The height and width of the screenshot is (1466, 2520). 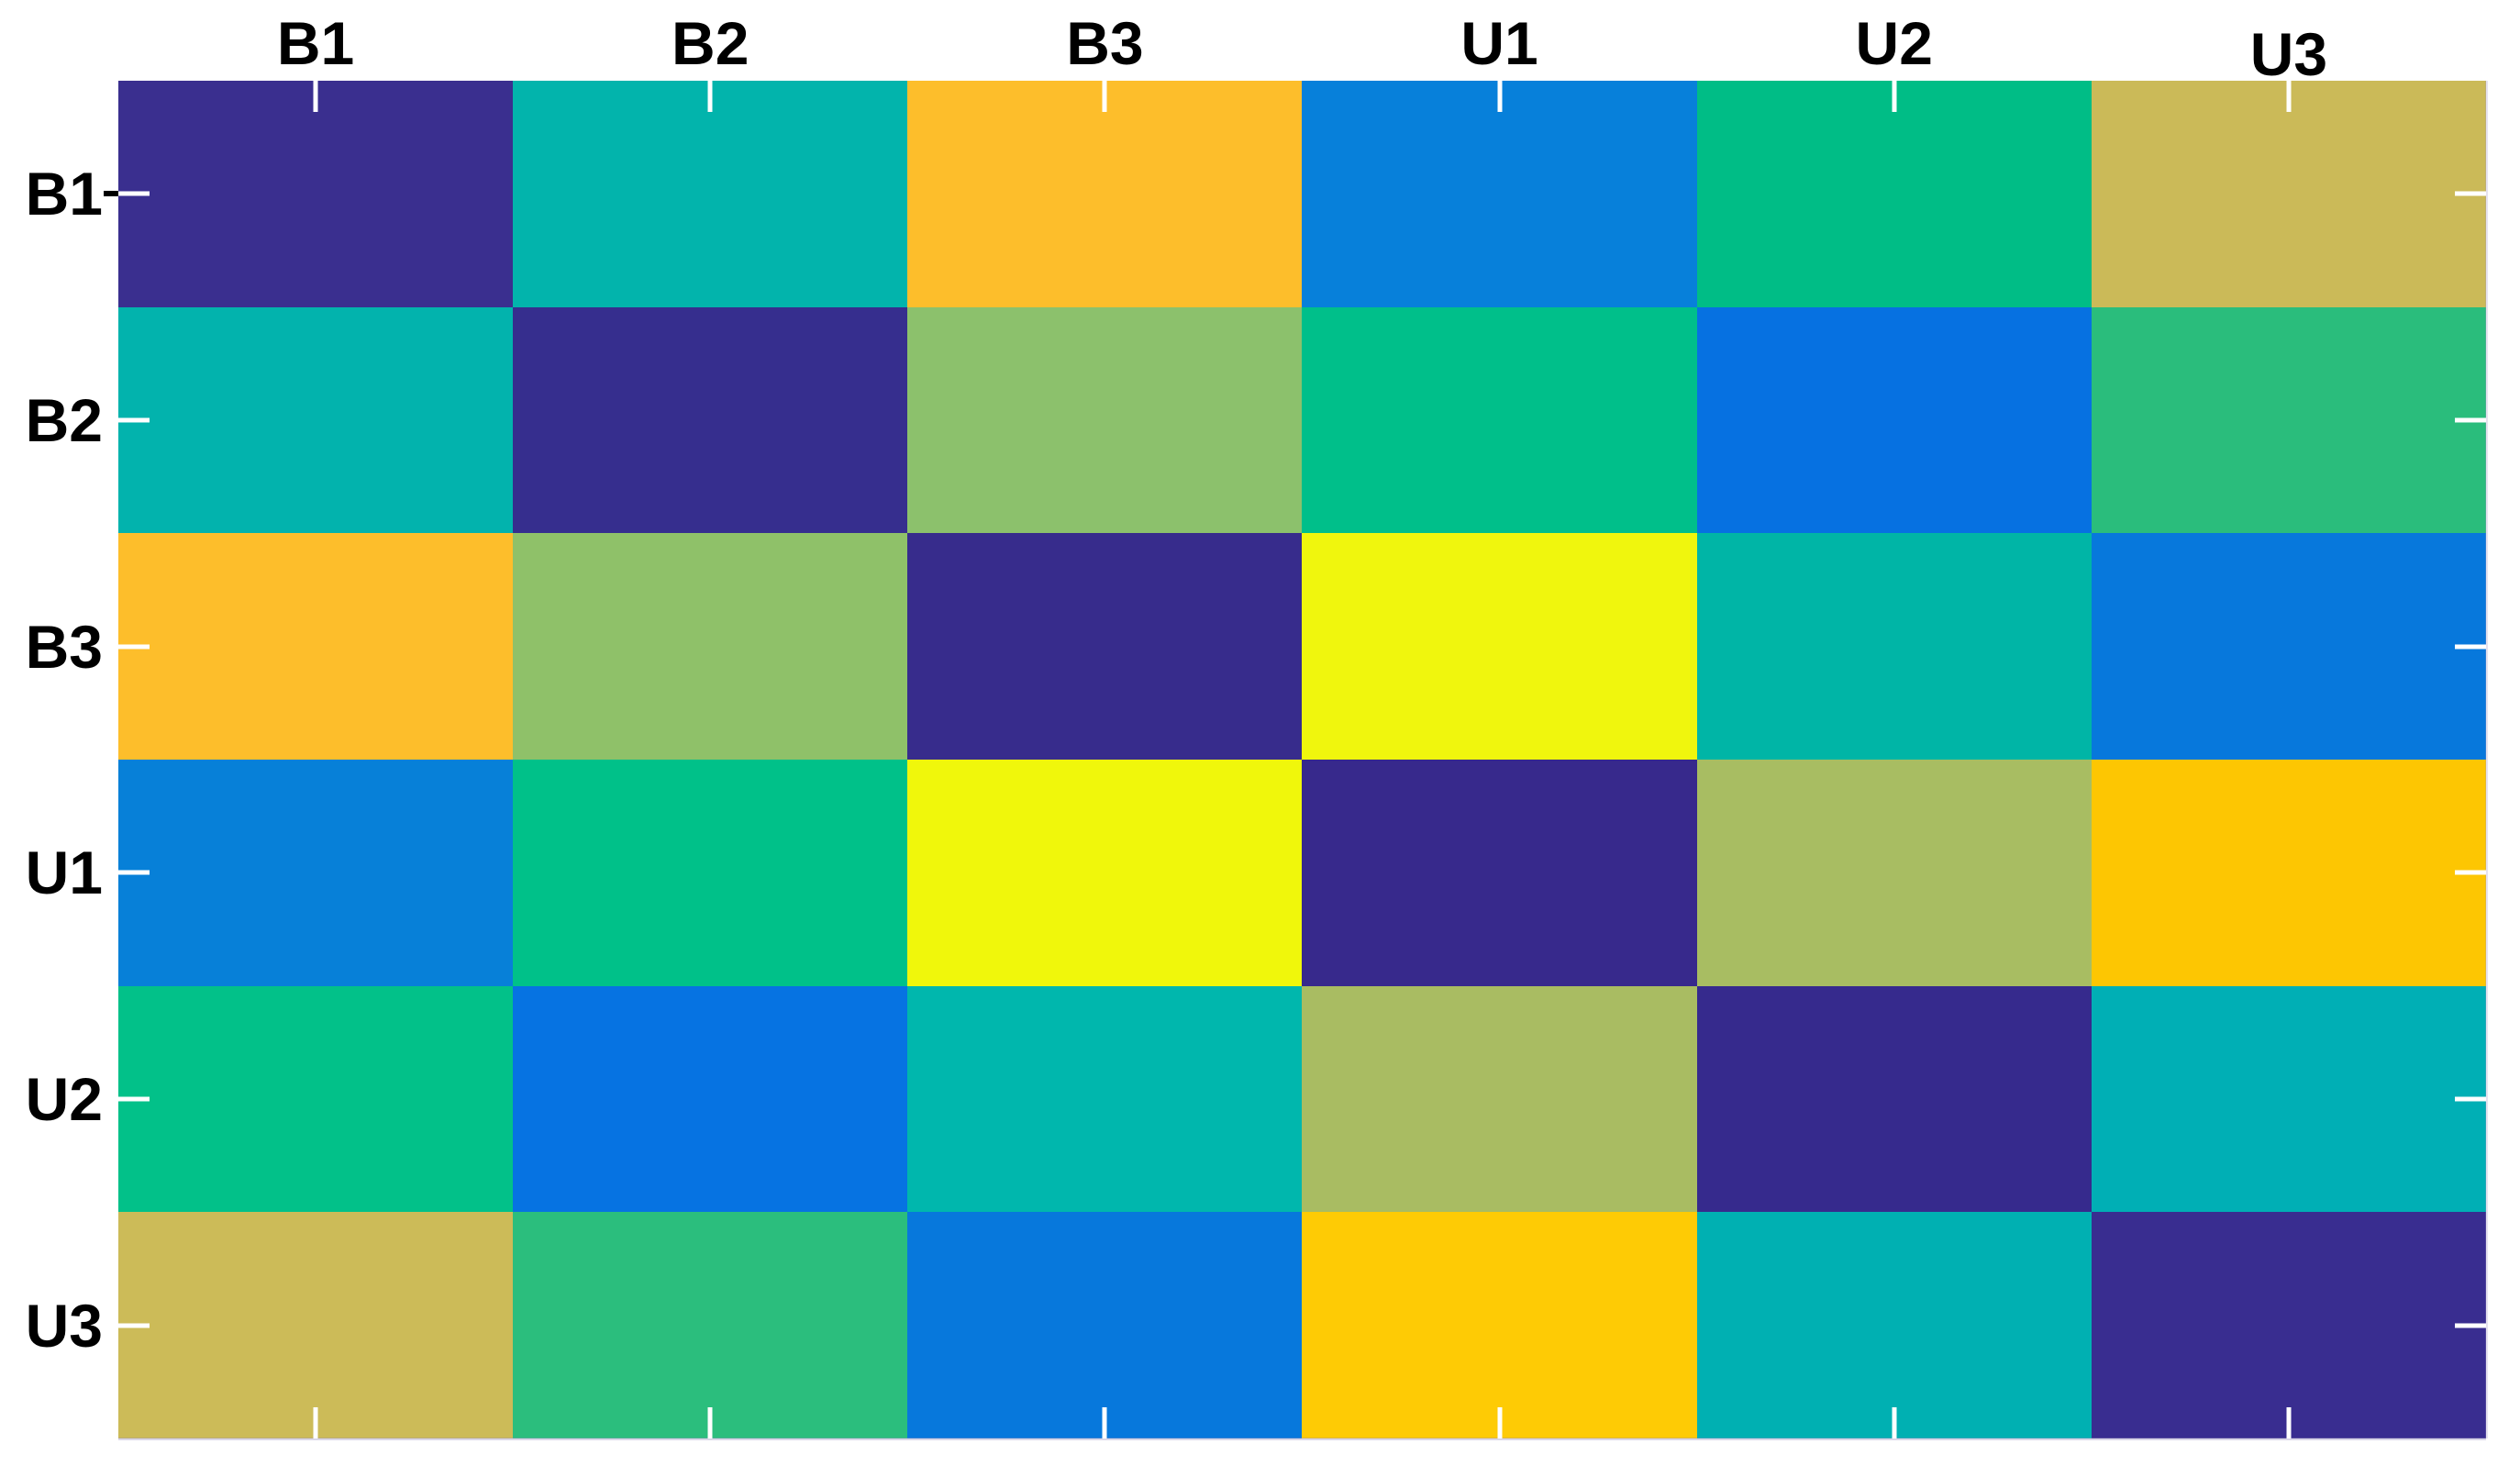 What do you see at coordinates (64, 1325) in the screenshot?
I see `y-axis-label-u3: U3` at bounding box center [64, 1325].